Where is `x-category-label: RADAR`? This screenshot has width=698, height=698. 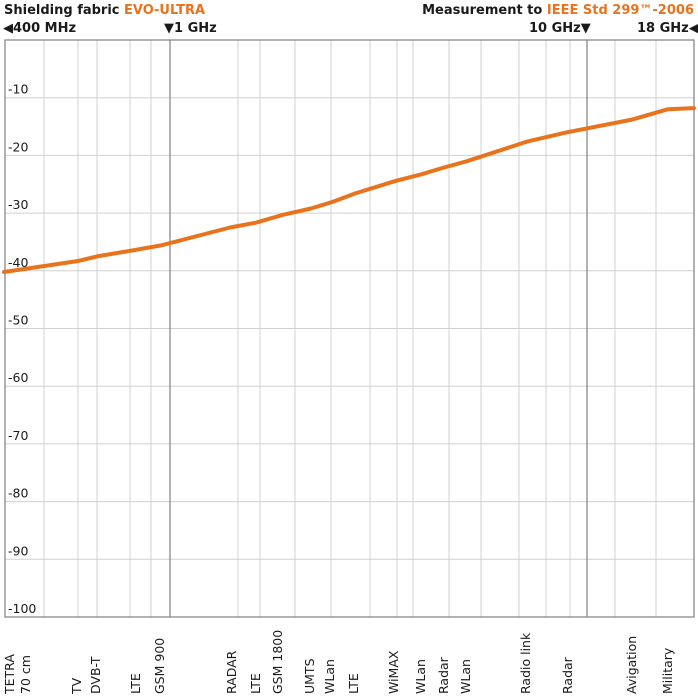
x-category-label: RADAR is located at coordinates (231, 672).